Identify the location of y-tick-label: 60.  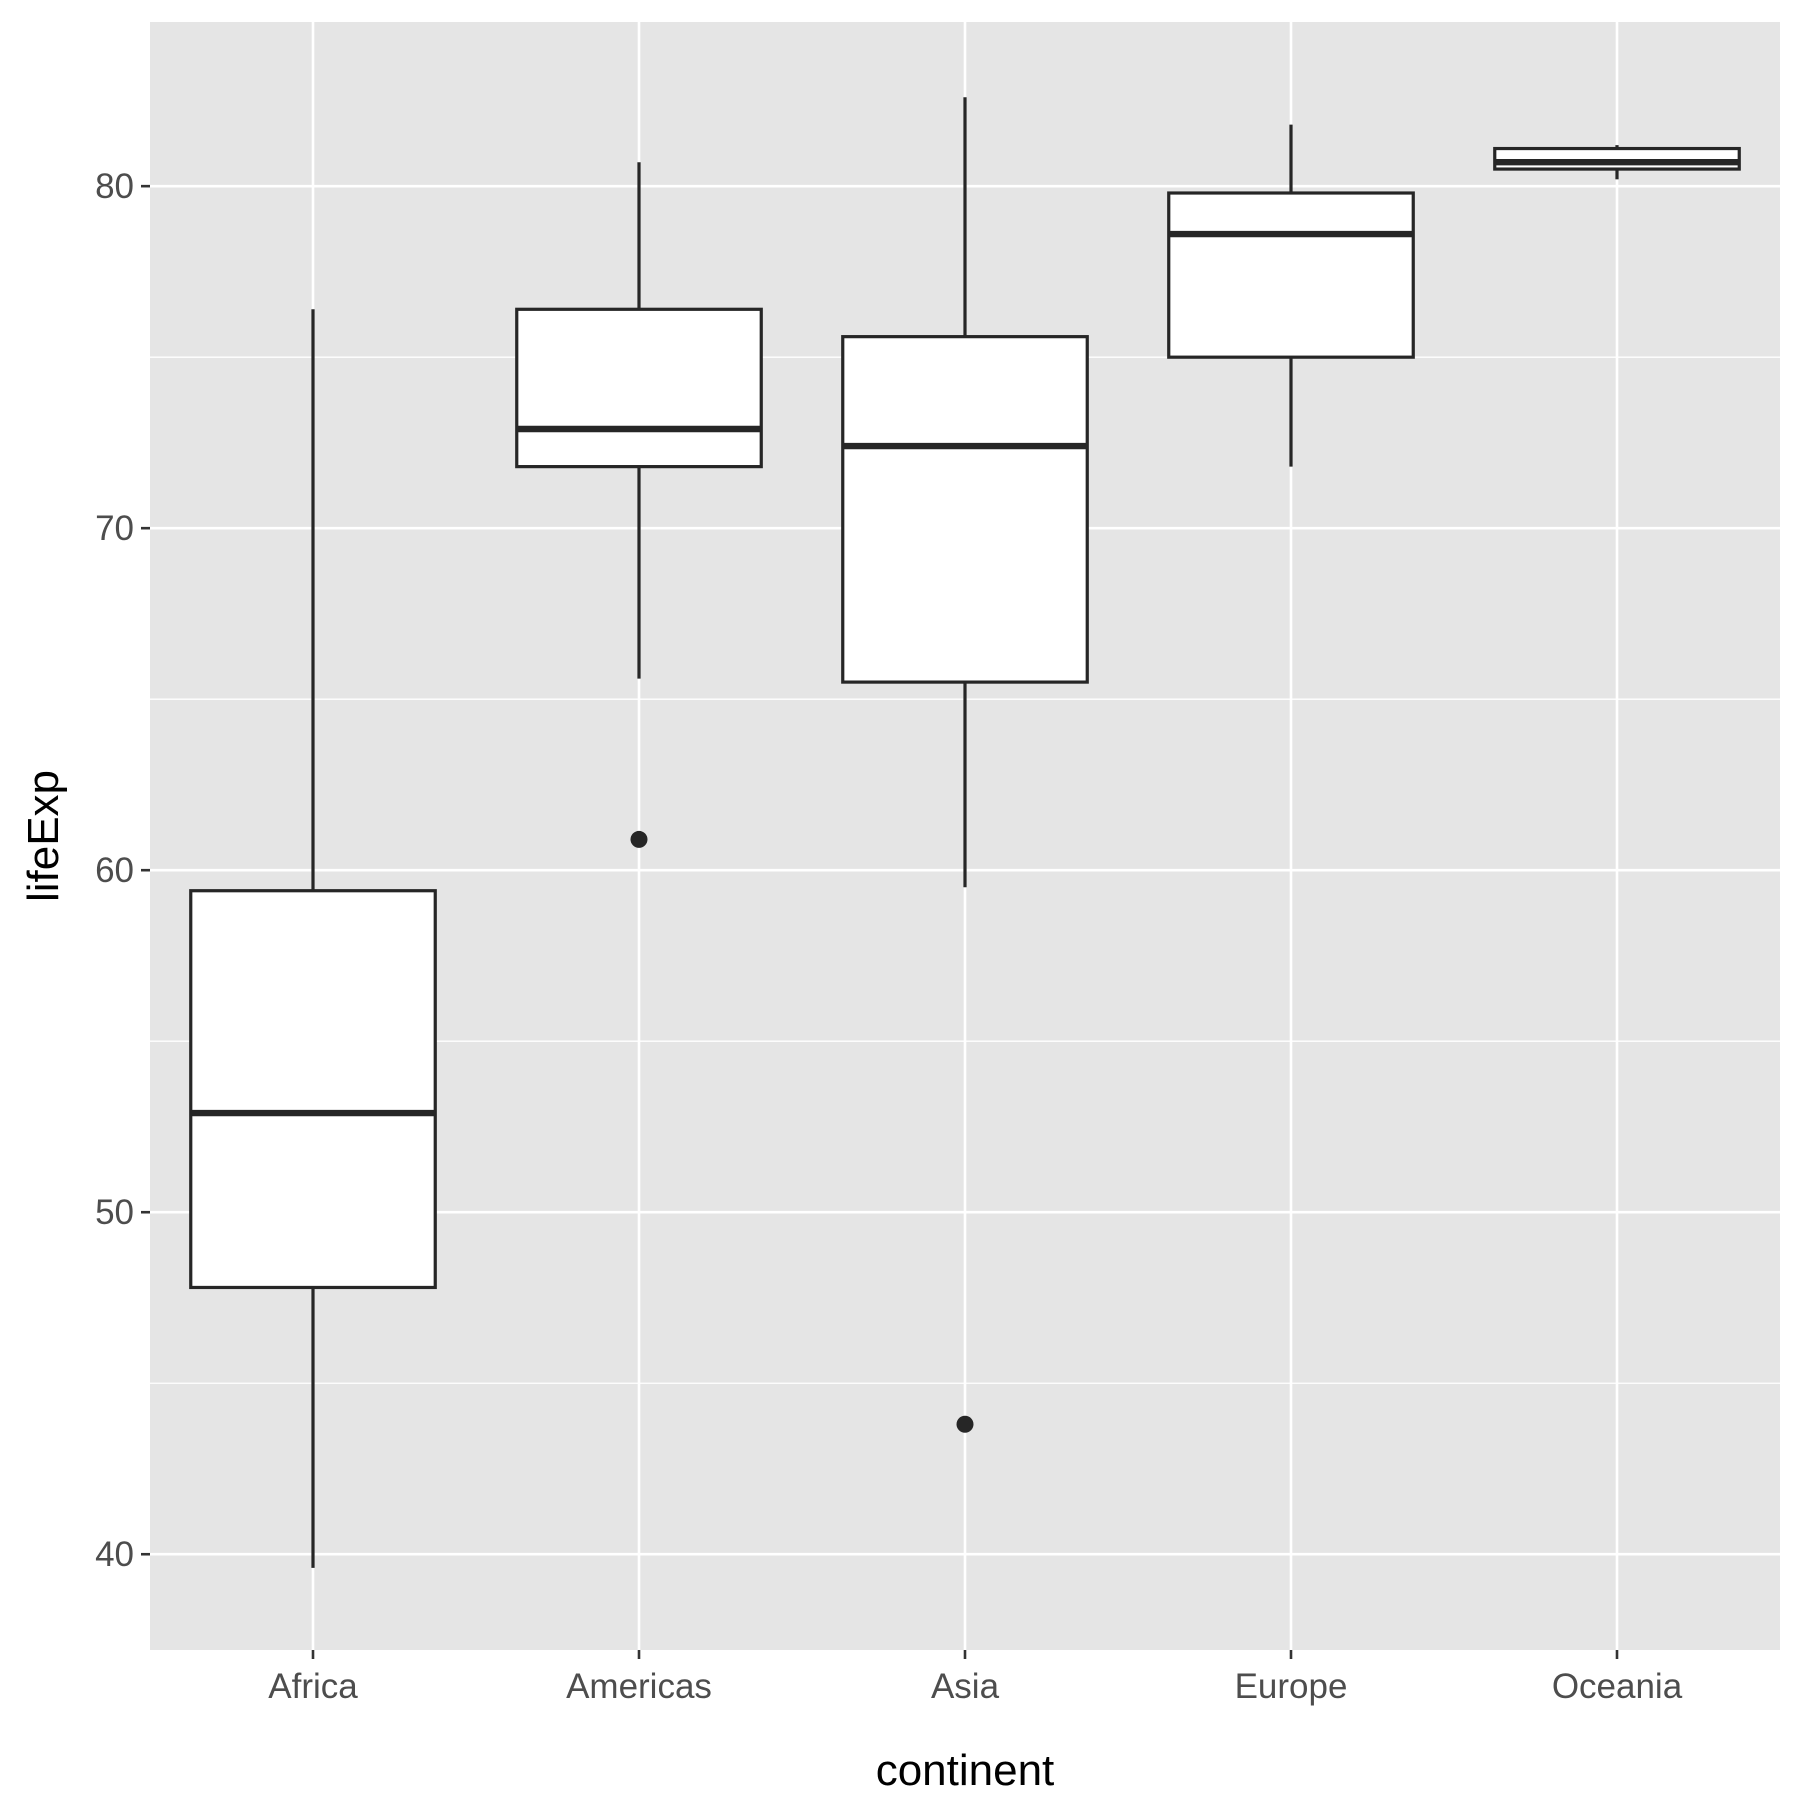
(114, 870).